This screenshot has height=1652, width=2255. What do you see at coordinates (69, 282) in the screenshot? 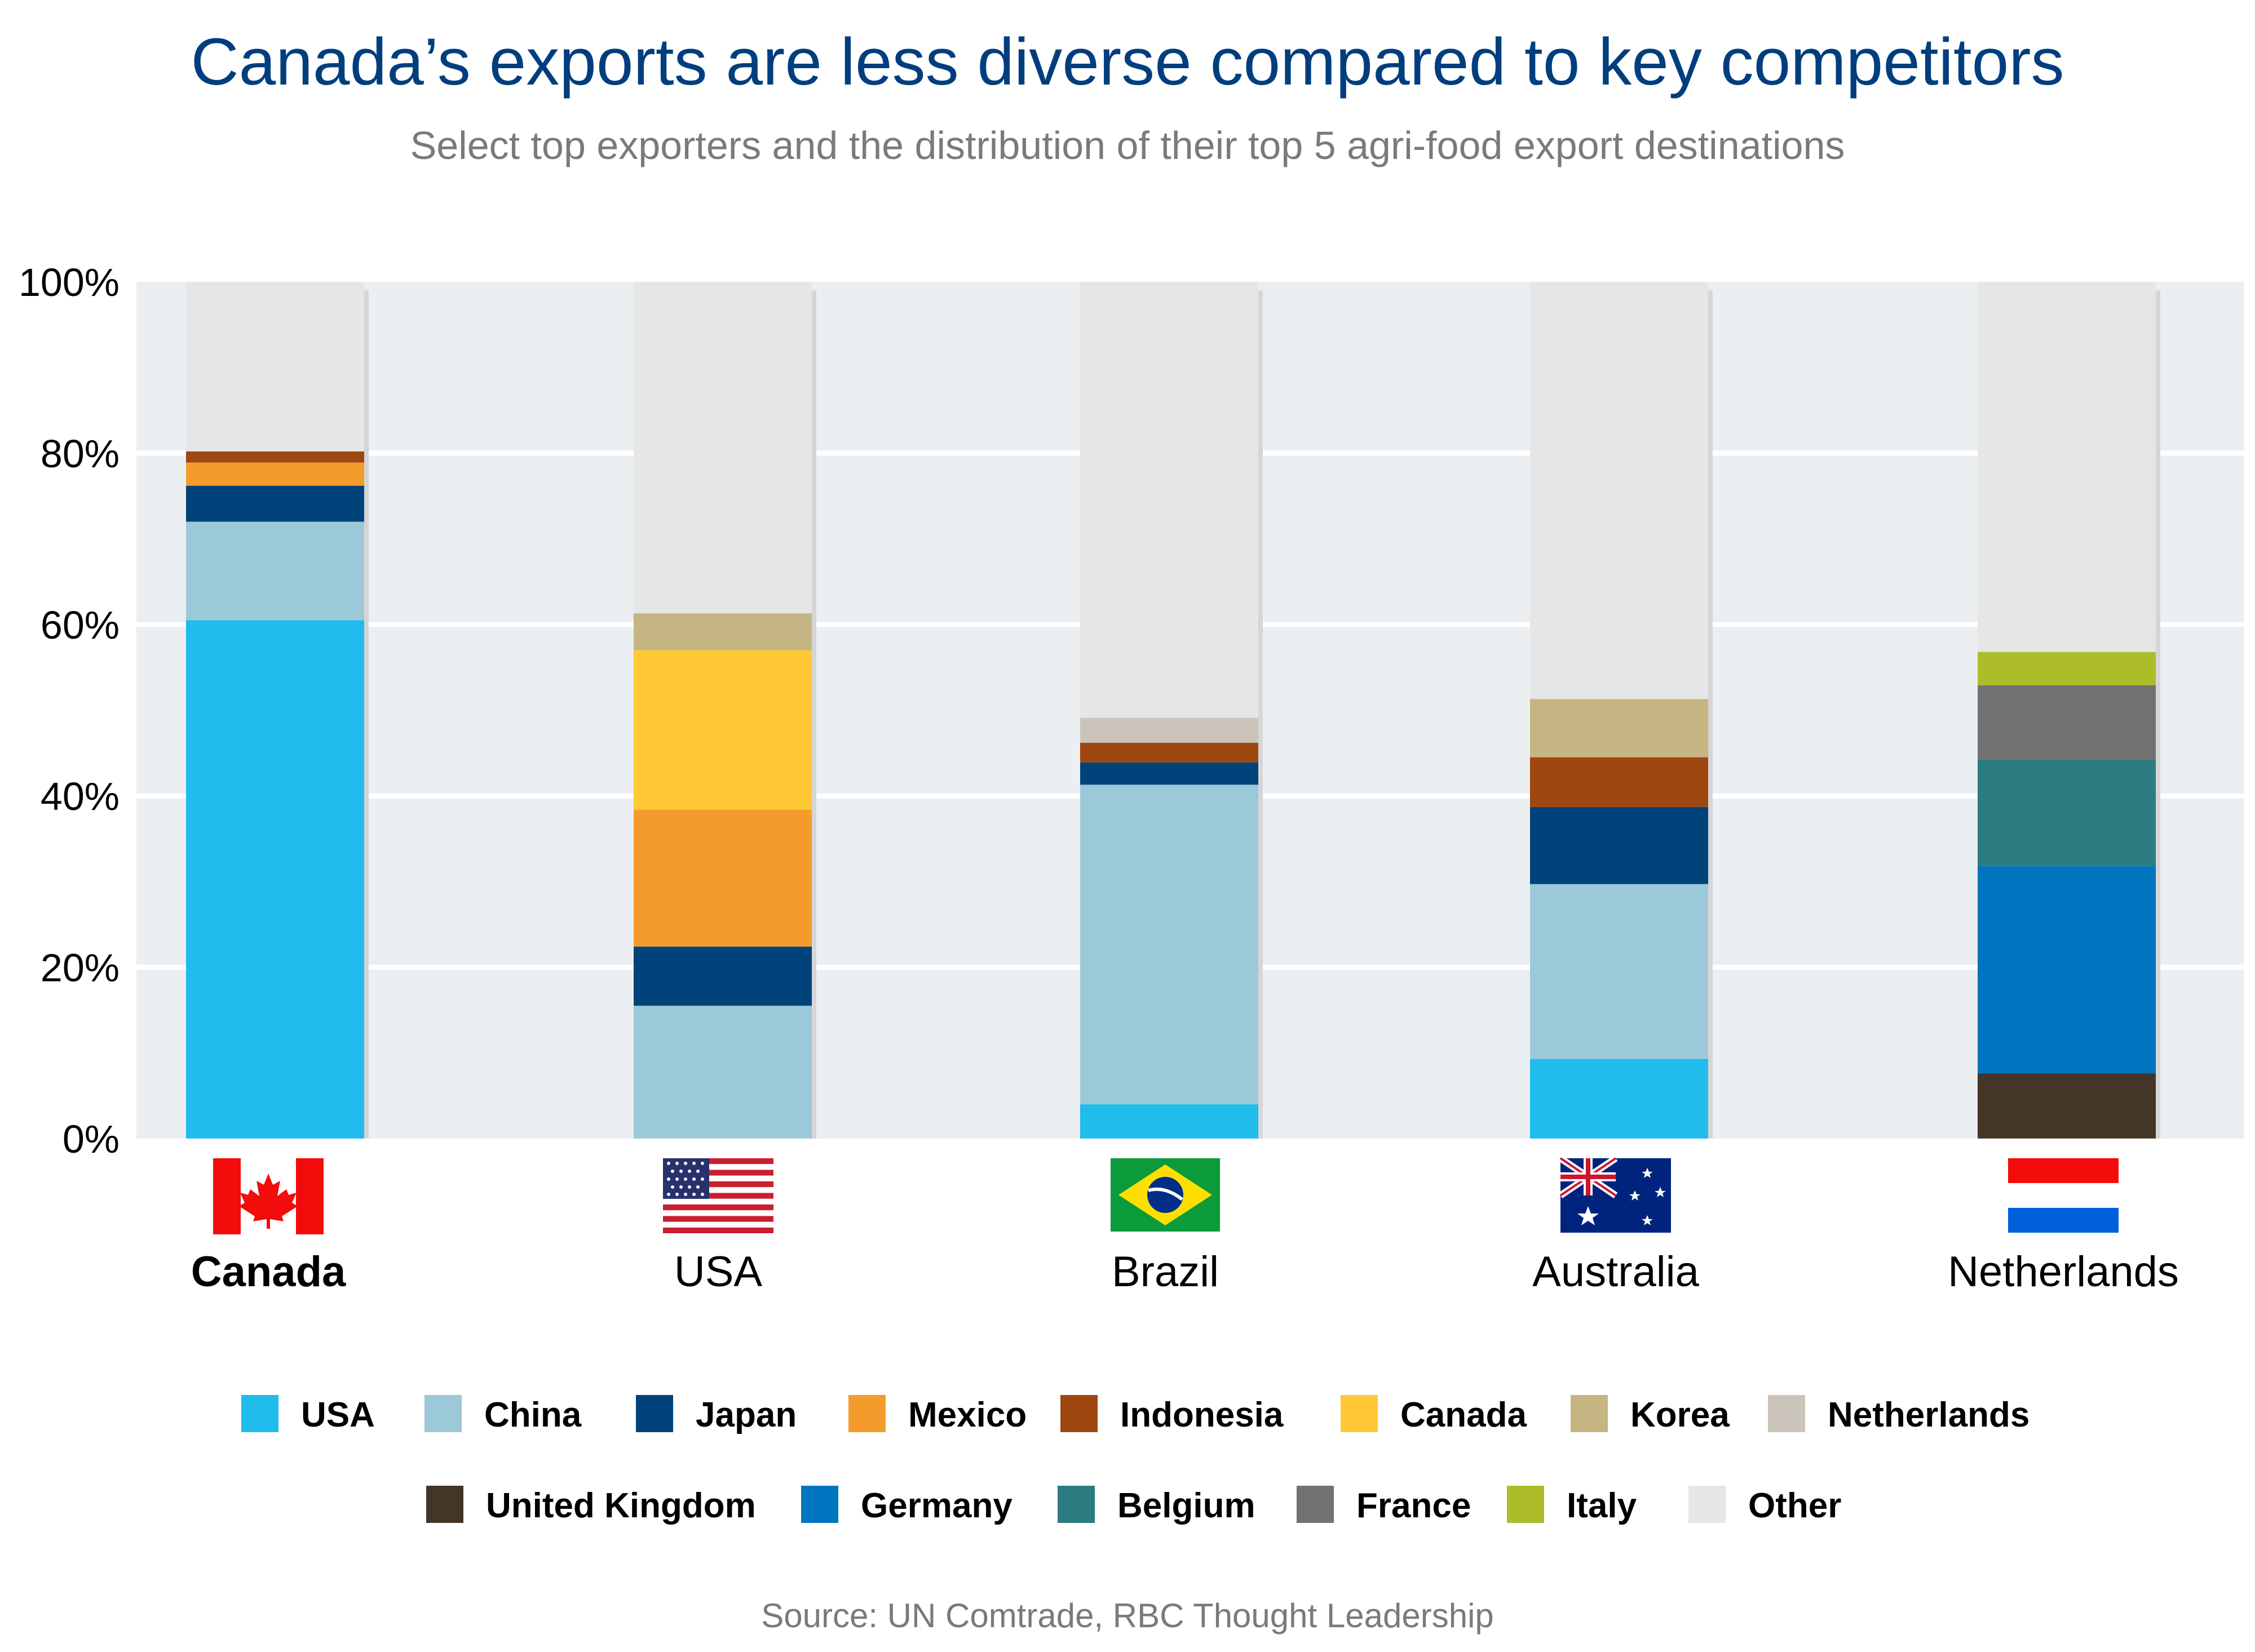
I see `y-tick-label: 100%` at bounding box center [69, 282].